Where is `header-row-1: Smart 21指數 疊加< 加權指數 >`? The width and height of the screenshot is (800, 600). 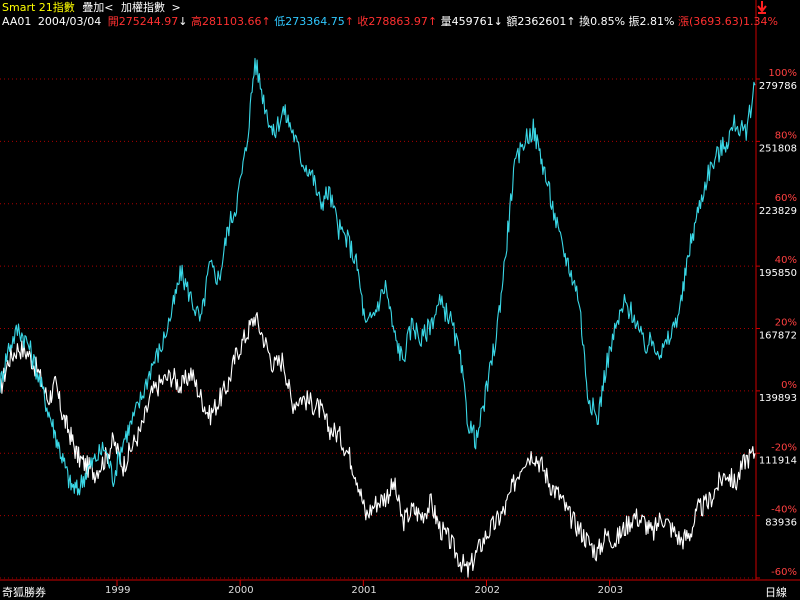 header-row-1: Smart 21指數 疊加< 加權指數 > is located at coordinates (91, 7).